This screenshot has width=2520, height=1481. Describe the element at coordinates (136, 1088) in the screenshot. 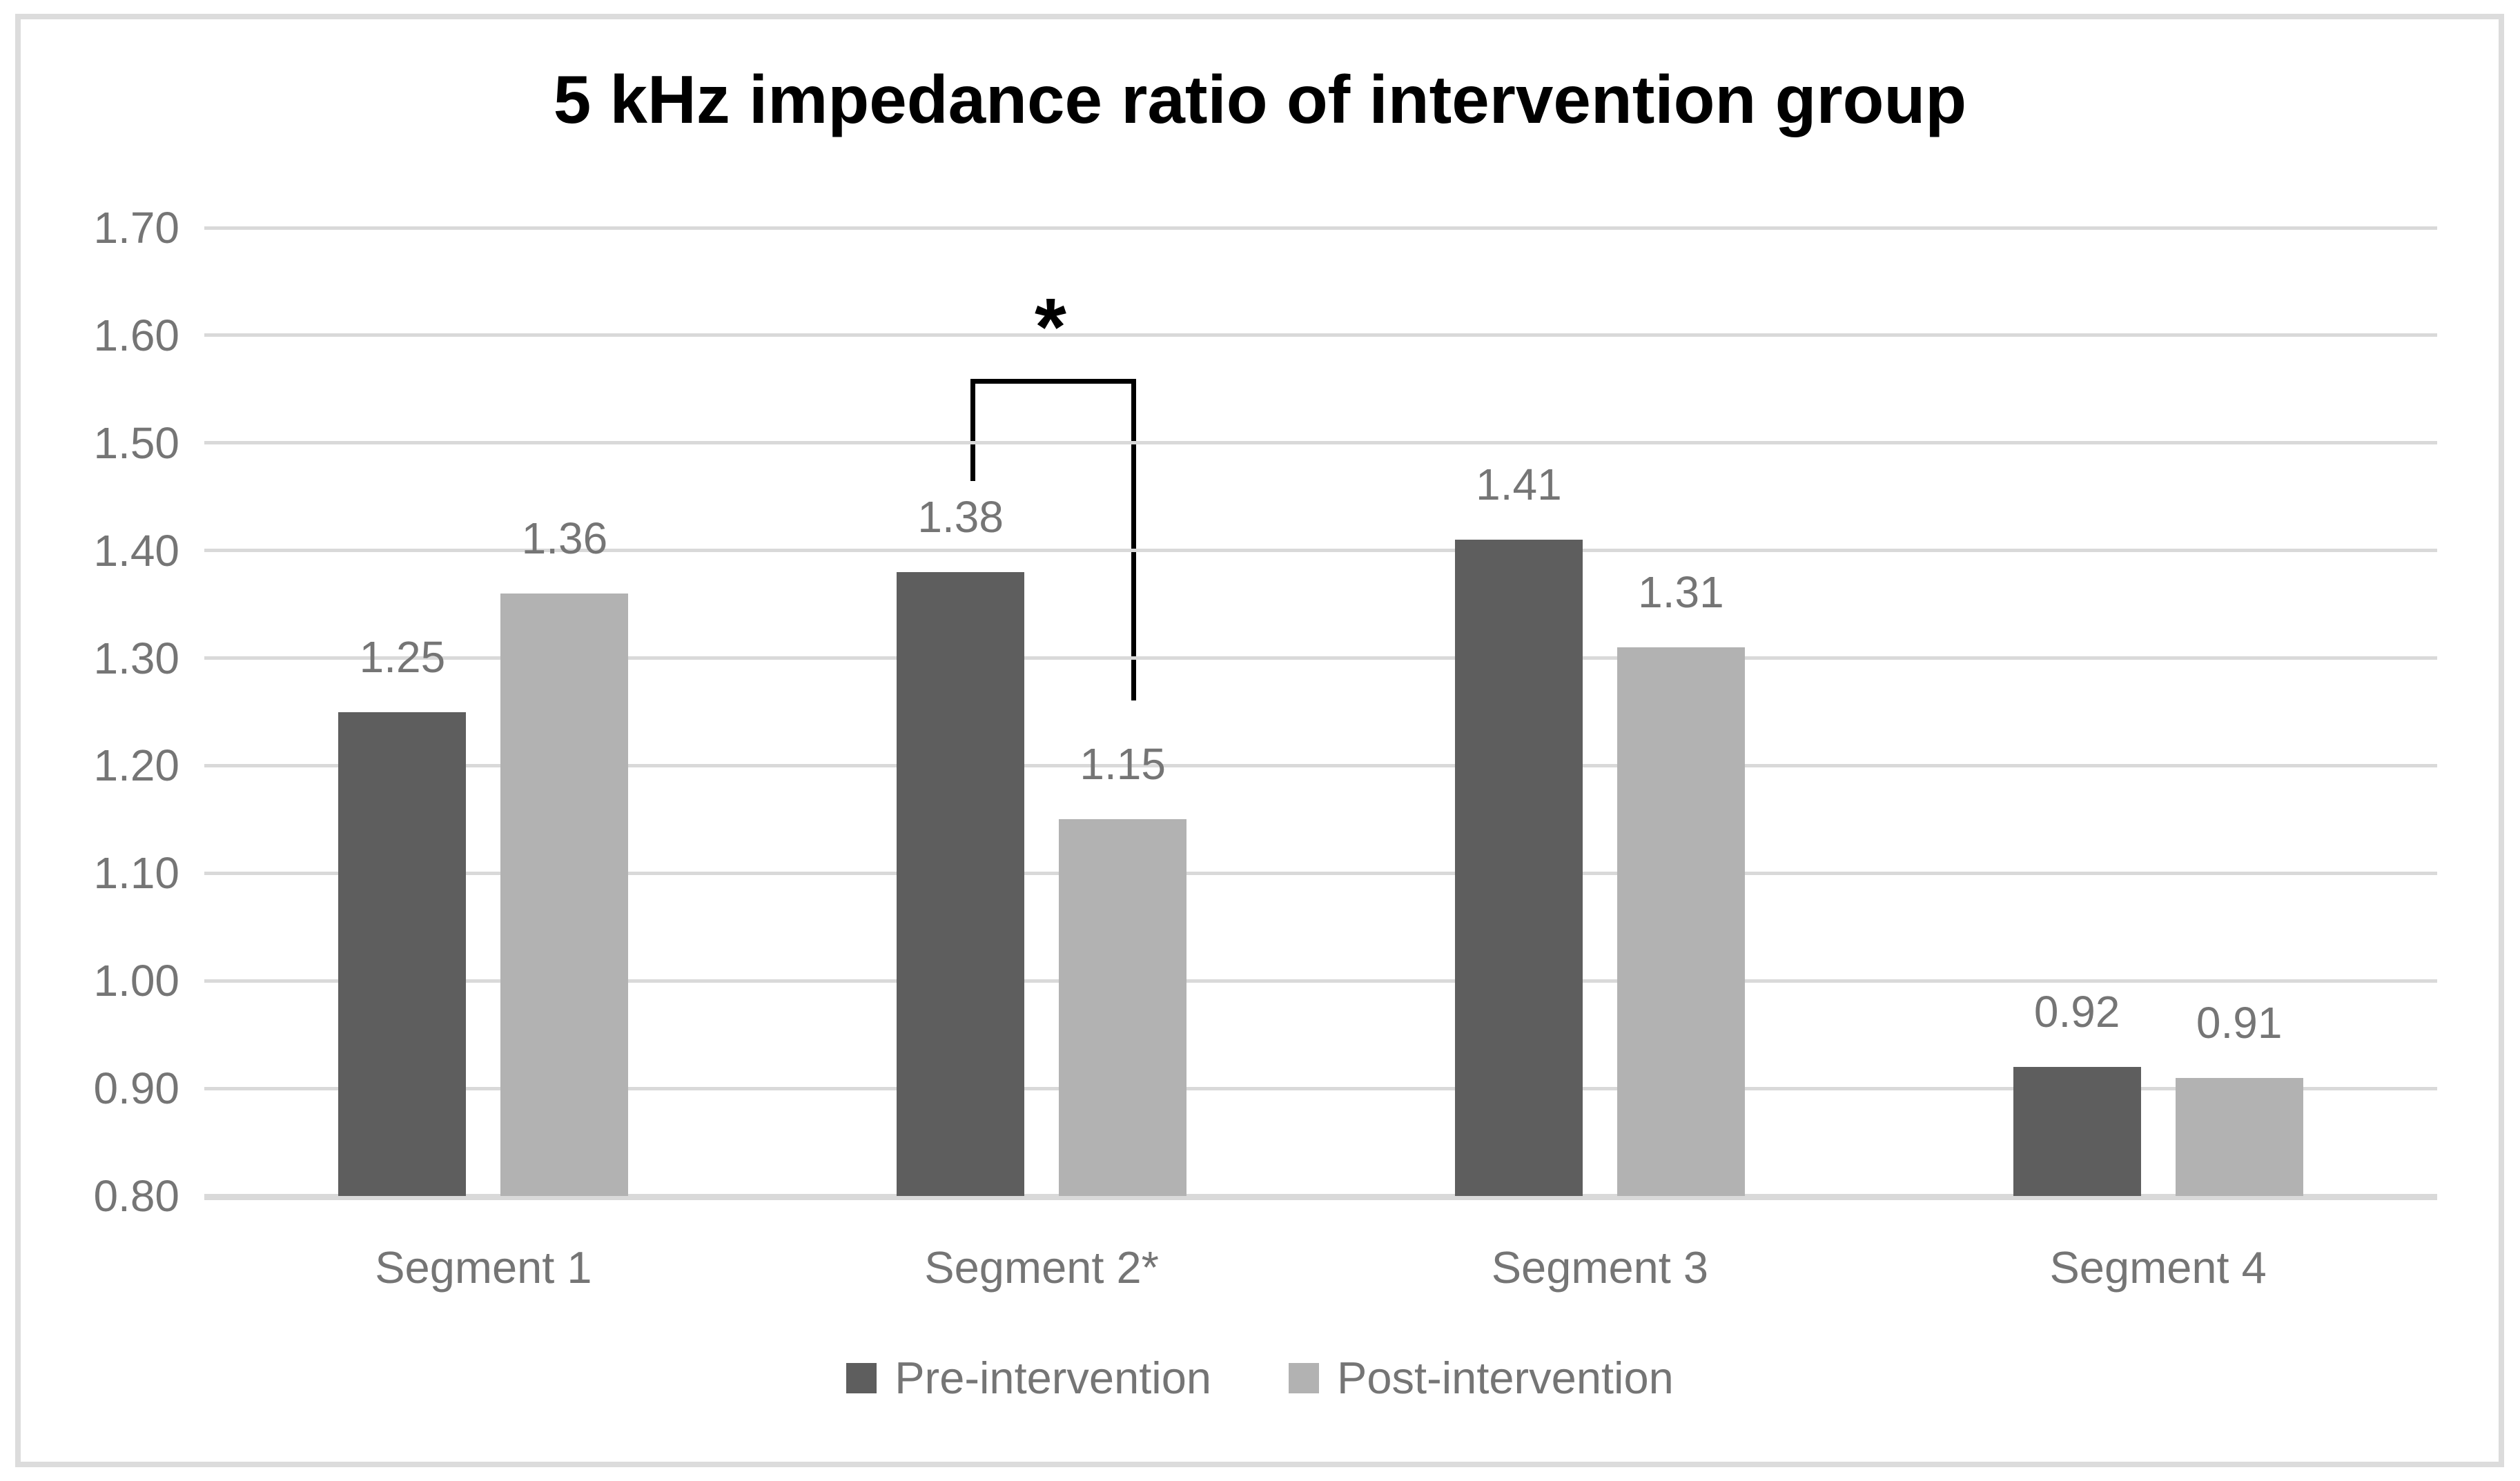

I see `y-axis-tick-label: 0.90` at that location.